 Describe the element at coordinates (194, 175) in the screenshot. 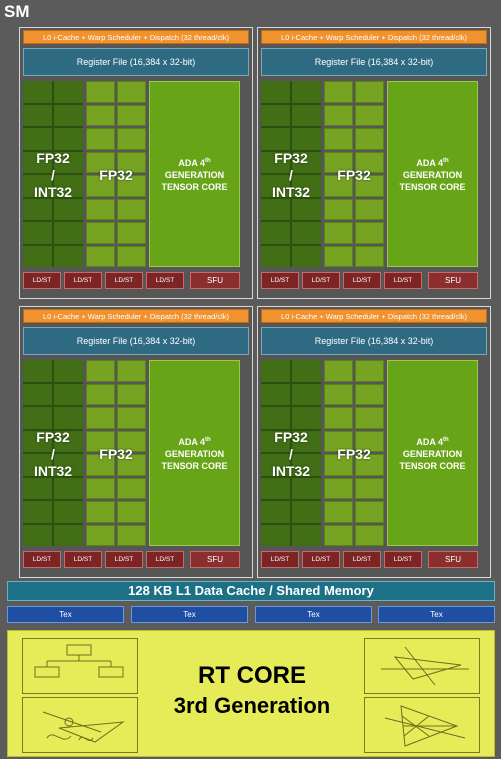

I see `tensor-core-line: GENERATION` at that location.